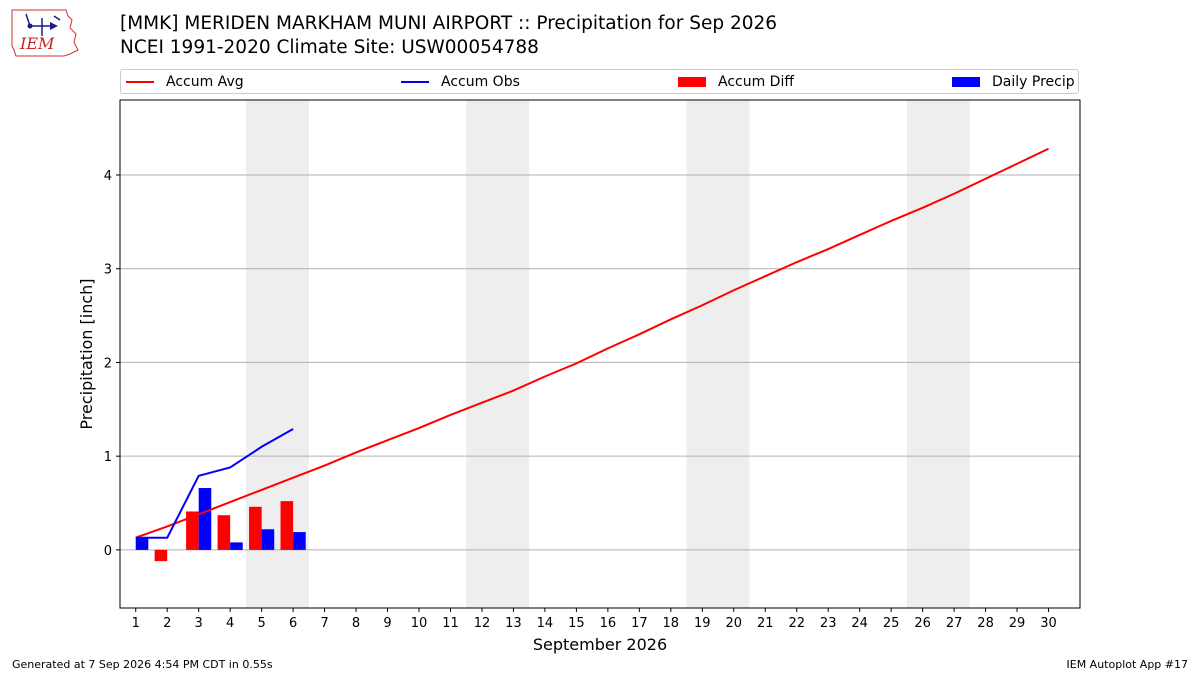  Describe the element at coordinates (733, 623) in the screenshot. I see `x-tick-label-20: 20` at that location.